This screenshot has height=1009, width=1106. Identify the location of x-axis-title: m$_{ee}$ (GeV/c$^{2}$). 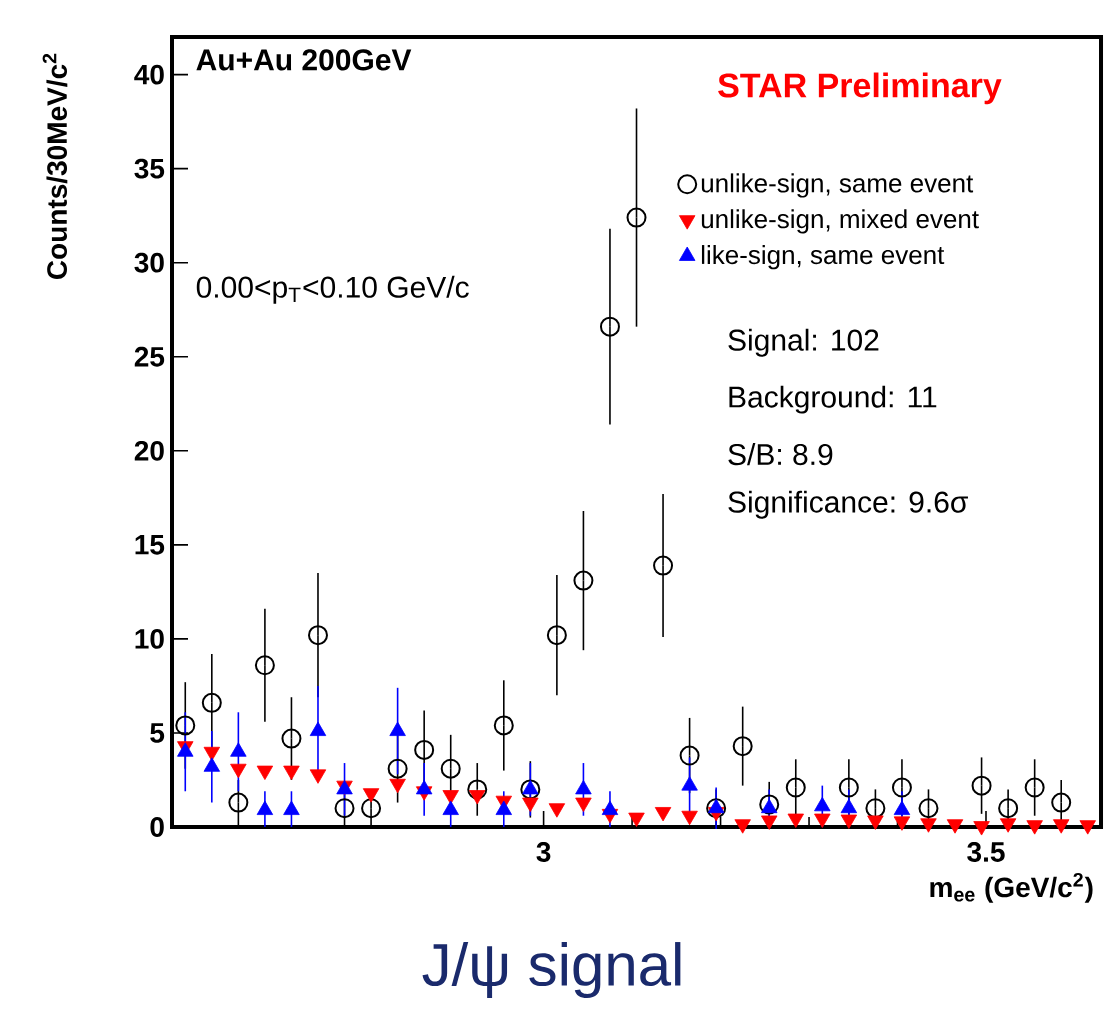
(1011, 887).